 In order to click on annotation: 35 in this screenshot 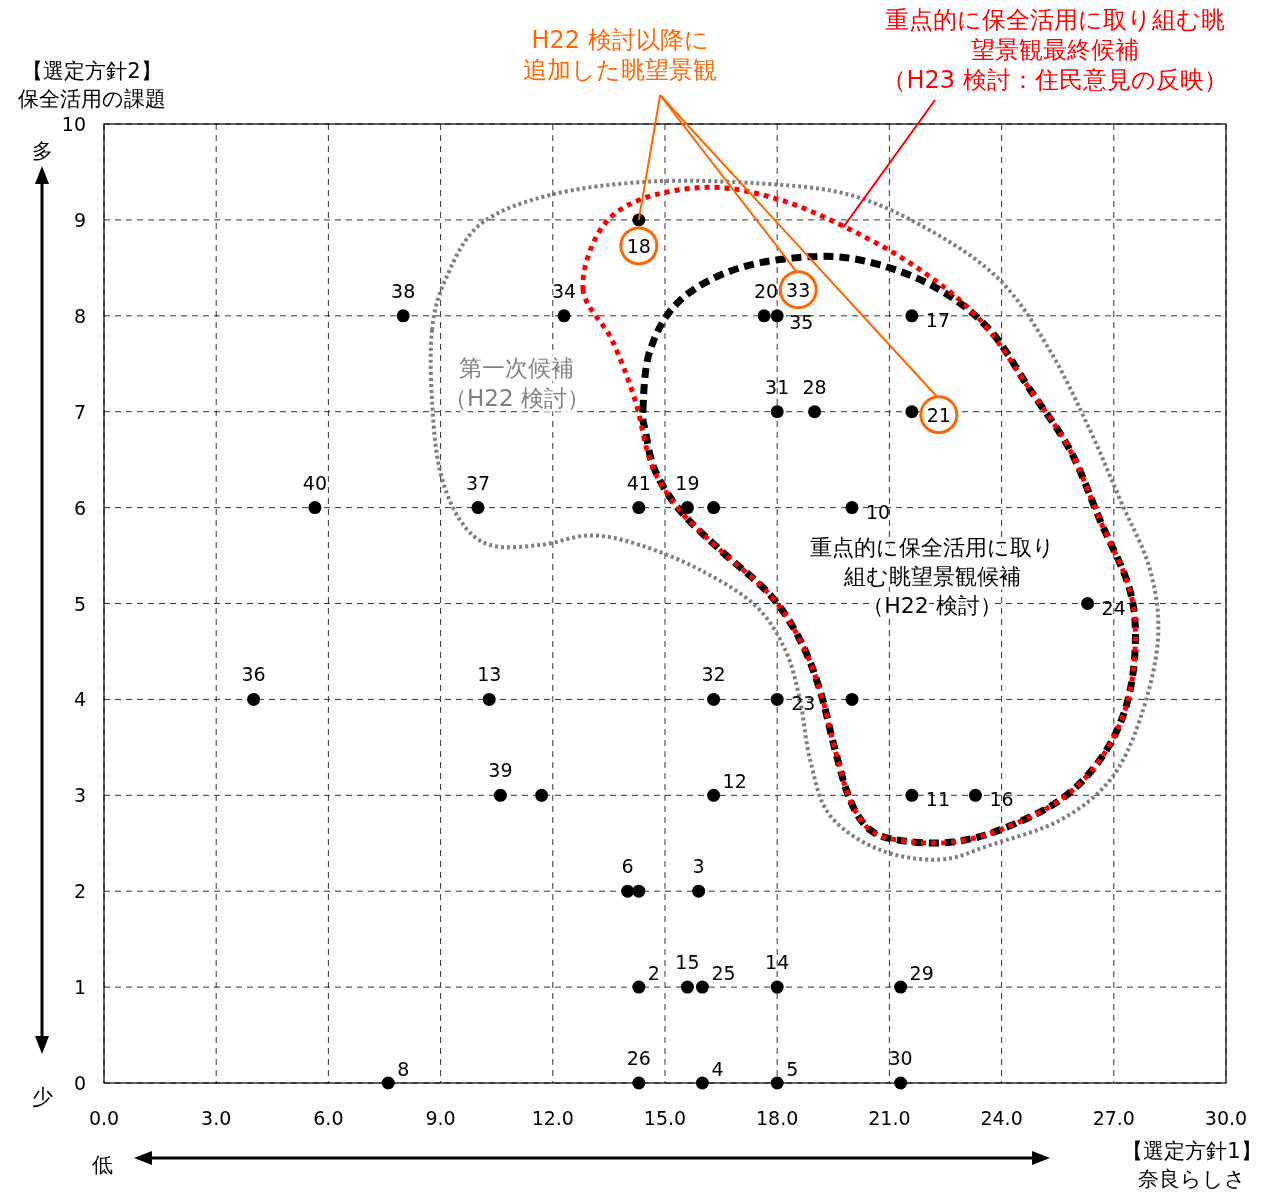, I will do `click(801, 321)`.